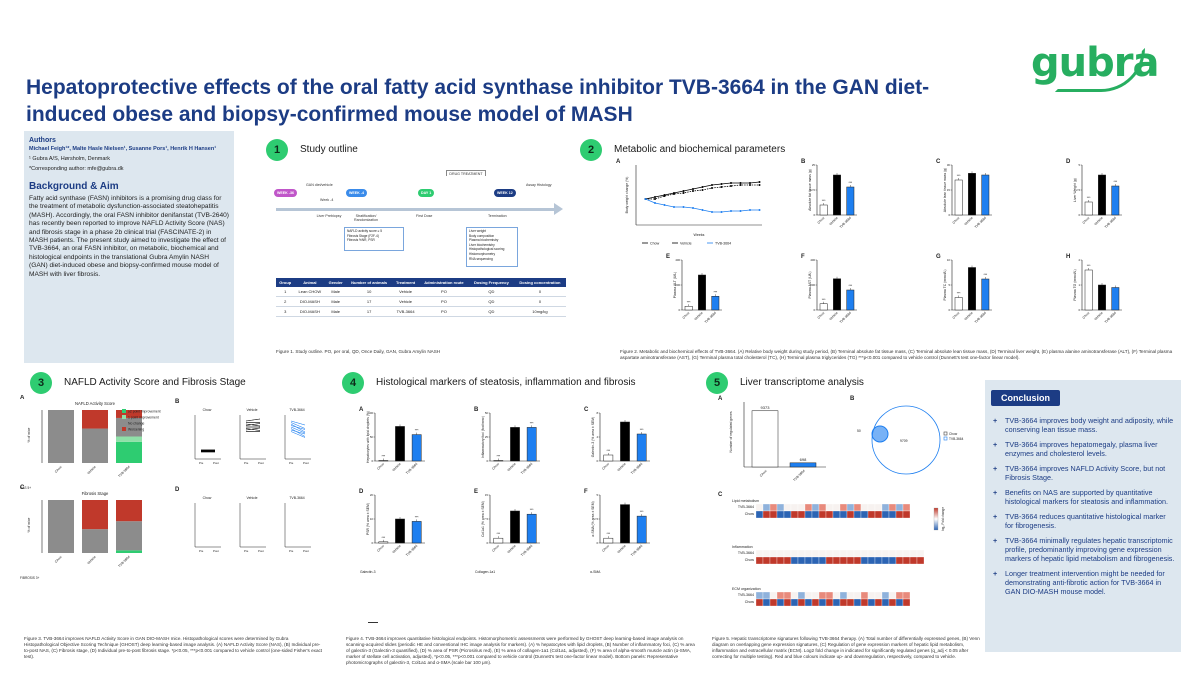 Image resolution: width=1200 pixels, height=676 pixels. What do you see at coordinates (655, 244) in the screenshot?
I see `legend-label: Chow` at bounding box center [655, 244].